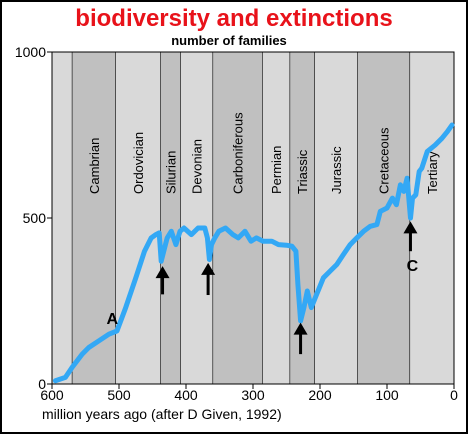 This screenshot has height=434, width=468. Describe the element at coordinates (186, 395) in the screenshot. I see `x-tick-label: 400` at that location.